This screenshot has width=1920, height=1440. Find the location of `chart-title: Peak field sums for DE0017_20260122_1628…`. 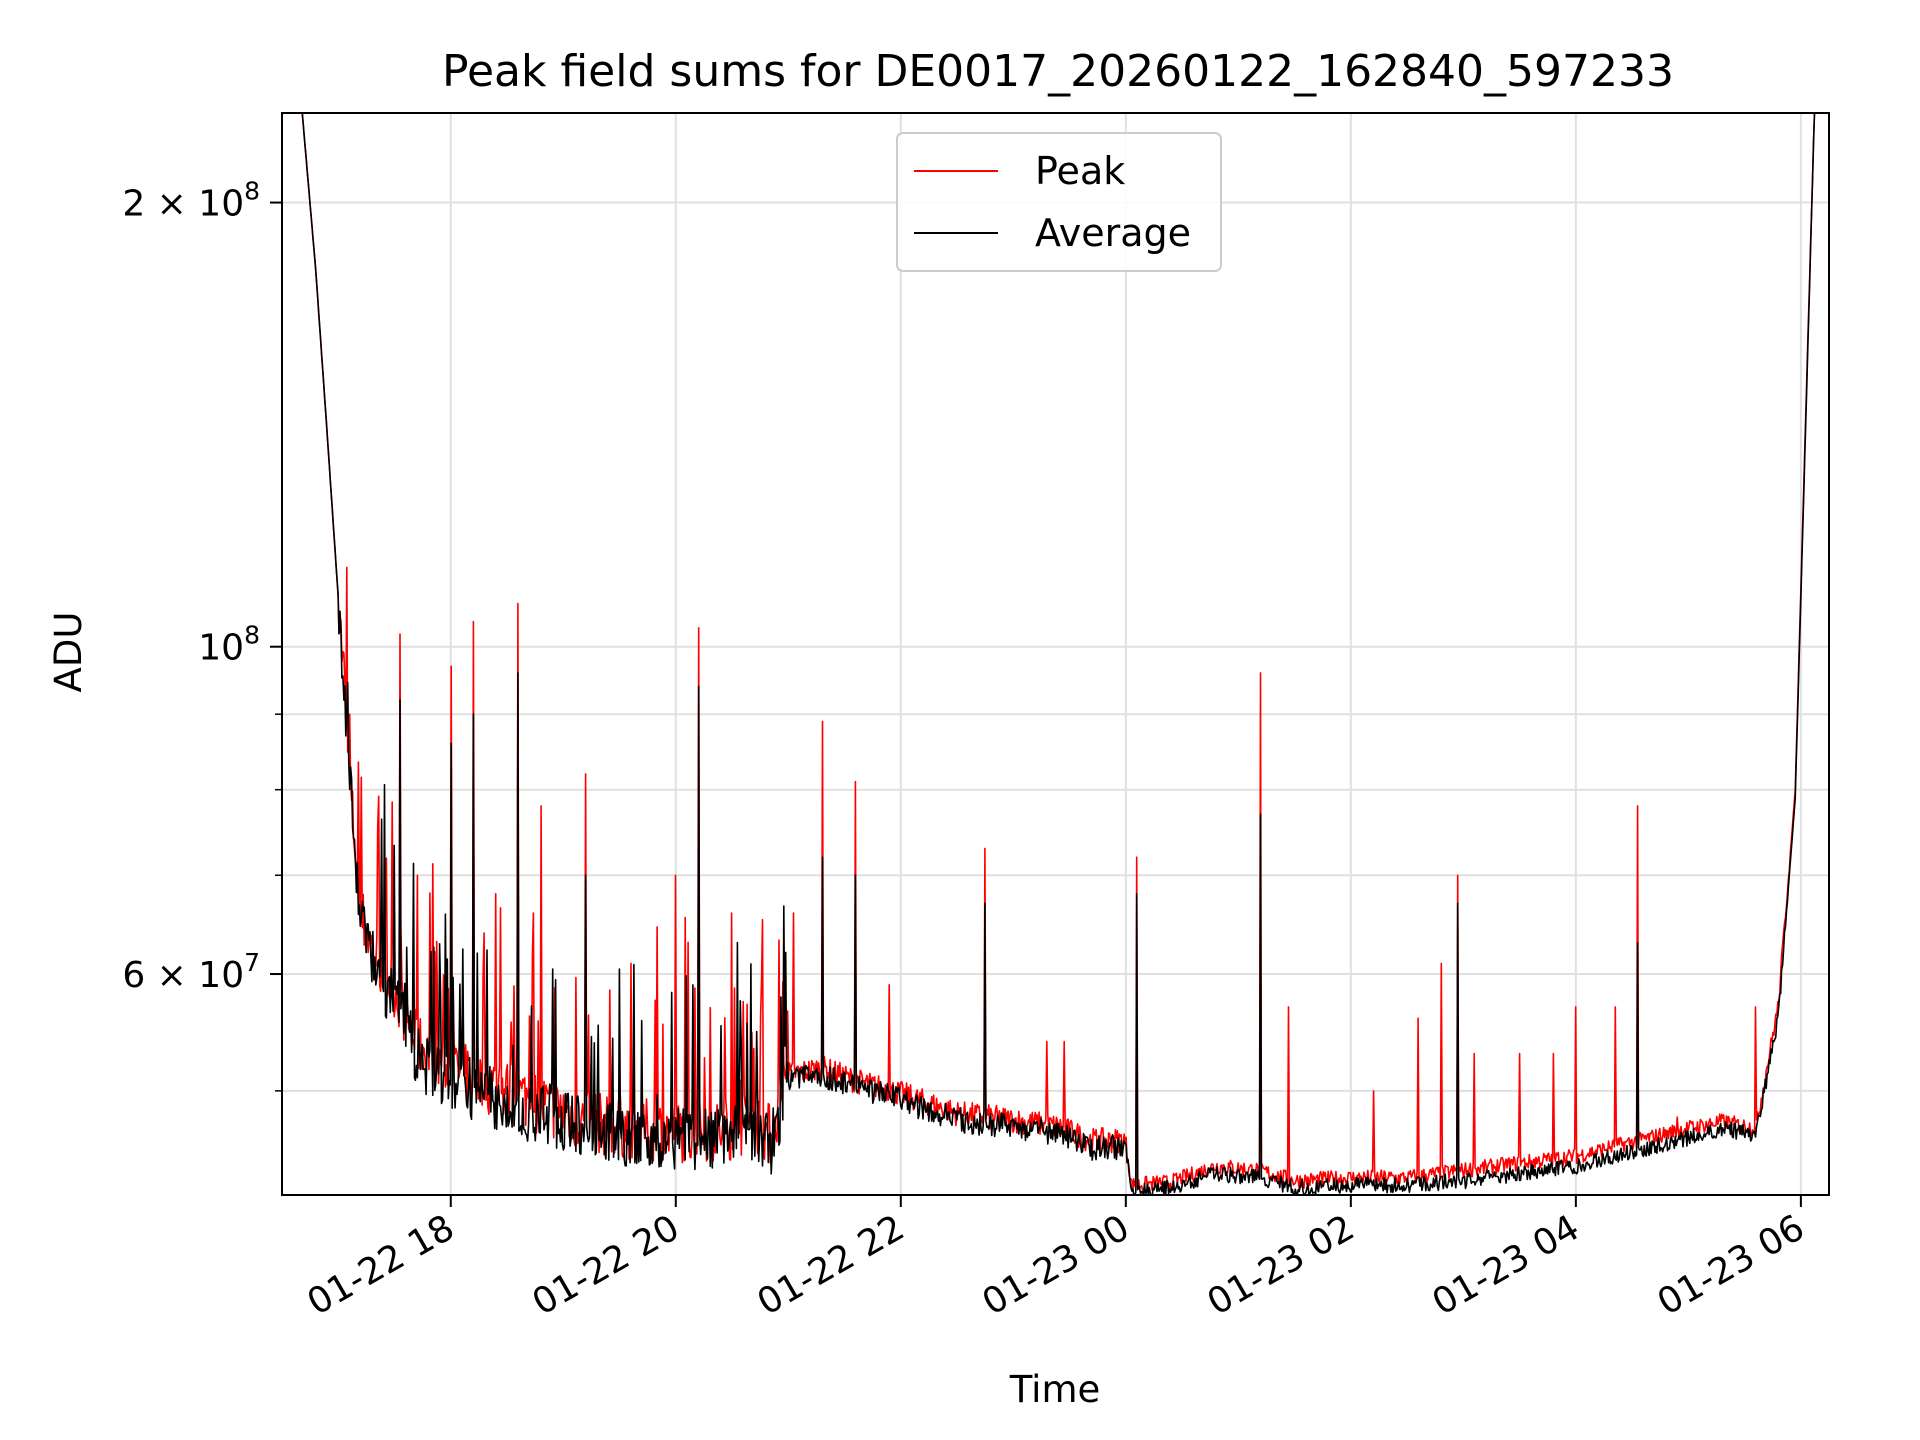

chart-title: Peak field sums for DE0017_20260122_1628… is located at coordinates (1058, 71).